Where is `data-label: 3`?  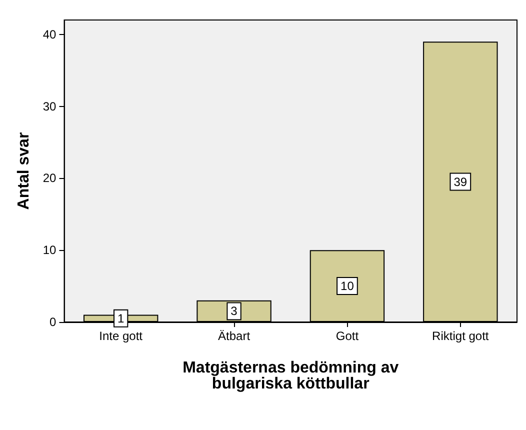
data-label: 3 is located at coordinates (234, 311).